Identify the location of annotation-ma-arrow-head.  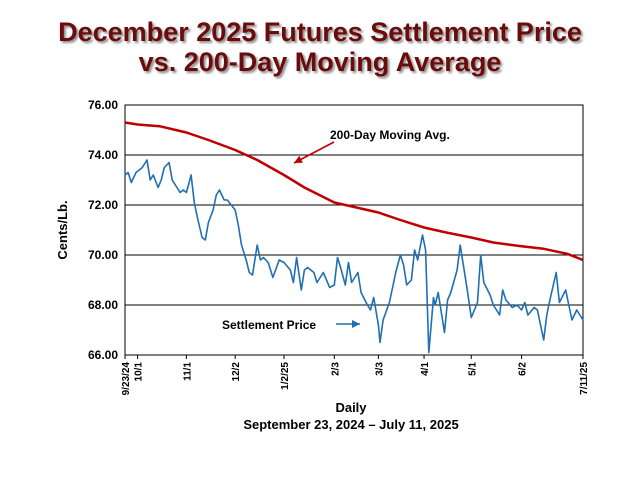
(298, 159).